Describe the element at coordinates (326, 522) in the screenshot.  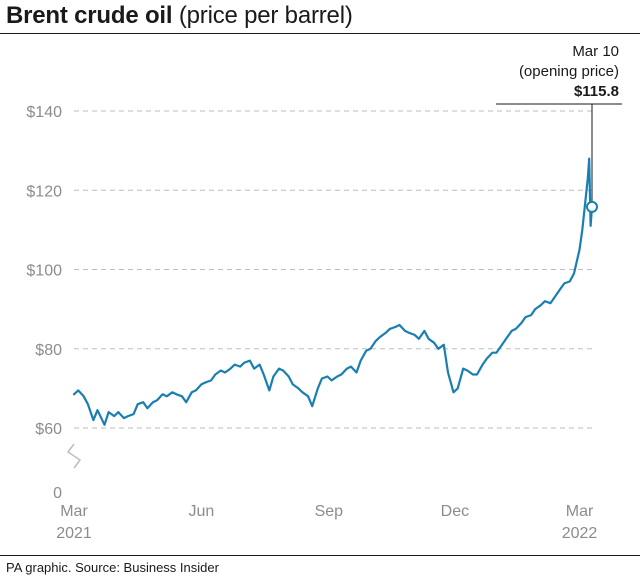
I see `x-axis-ticks: Mar 2021 Jun Sep Dec Mar 2022` at that location.